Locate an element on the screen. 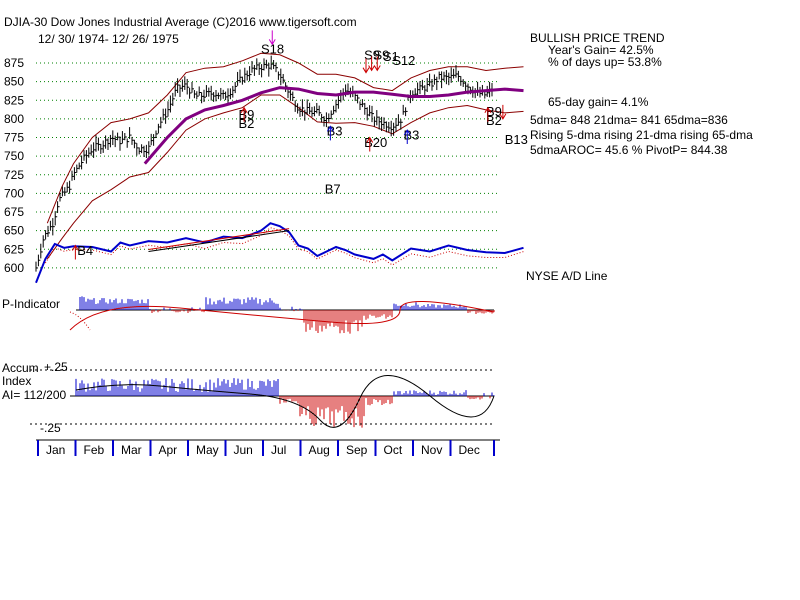 The width and height of the screenshot is (800, 600). signal-label-b9: B9 is located at coordinates (494, 111).